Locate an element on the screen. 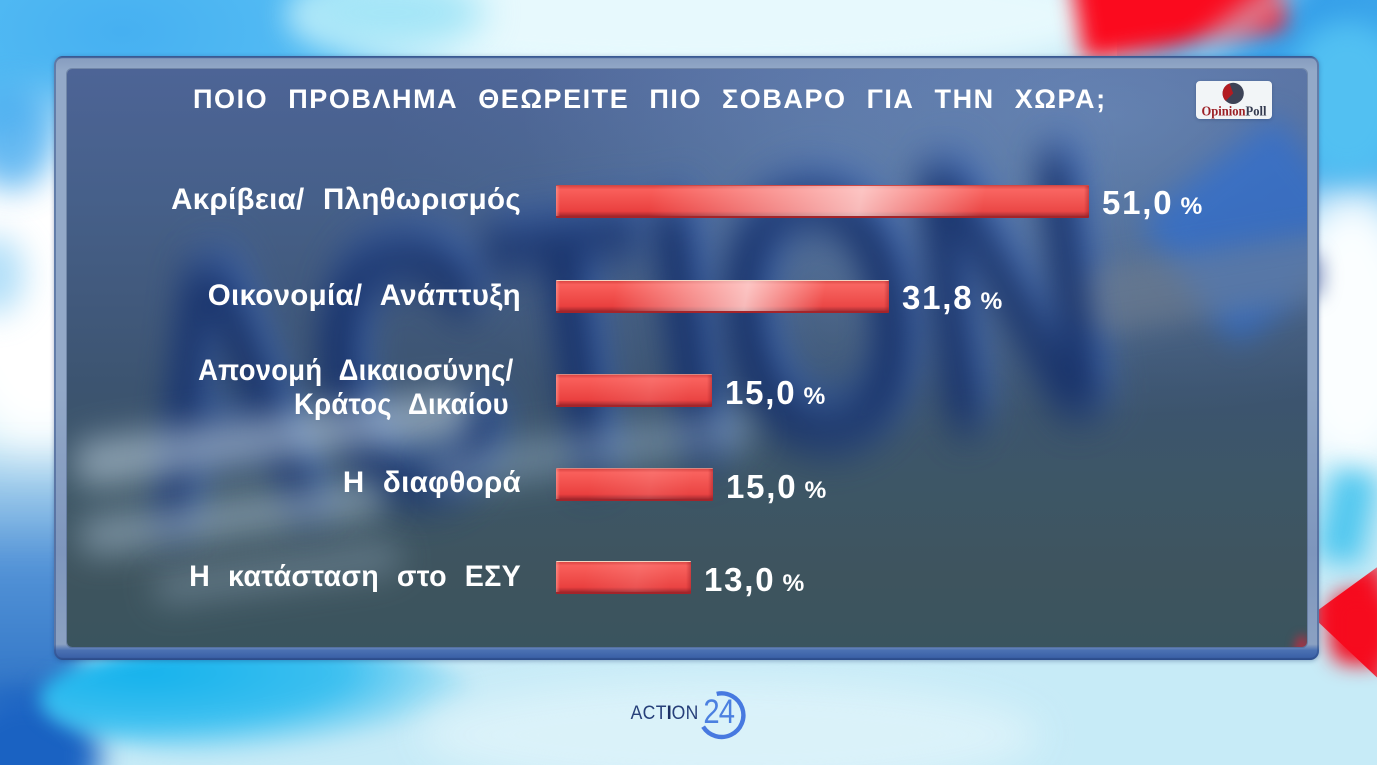 This screenshot has width=1377, height=765. svg-text: 24 is located at coordinates (718, 711).